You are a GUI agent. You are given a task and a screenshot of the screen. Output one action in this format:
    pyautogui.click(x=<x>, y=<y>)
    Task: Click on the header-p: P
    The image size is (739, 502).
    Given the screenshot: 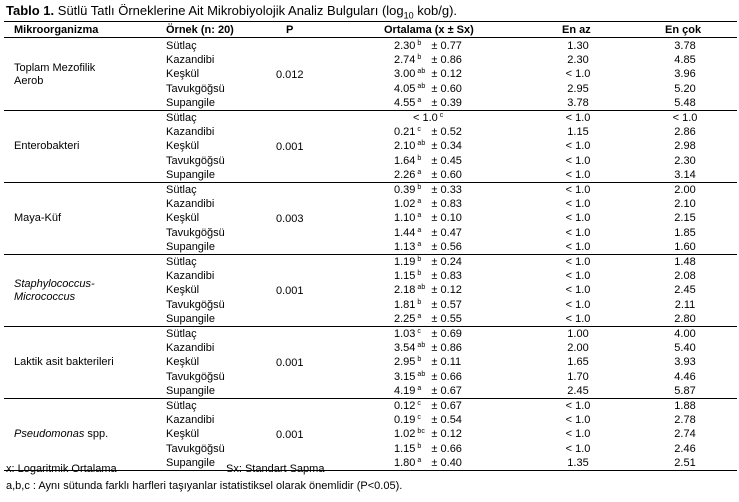 What is the action you would take?
    pyautogui.click(x=290, y=30)
    